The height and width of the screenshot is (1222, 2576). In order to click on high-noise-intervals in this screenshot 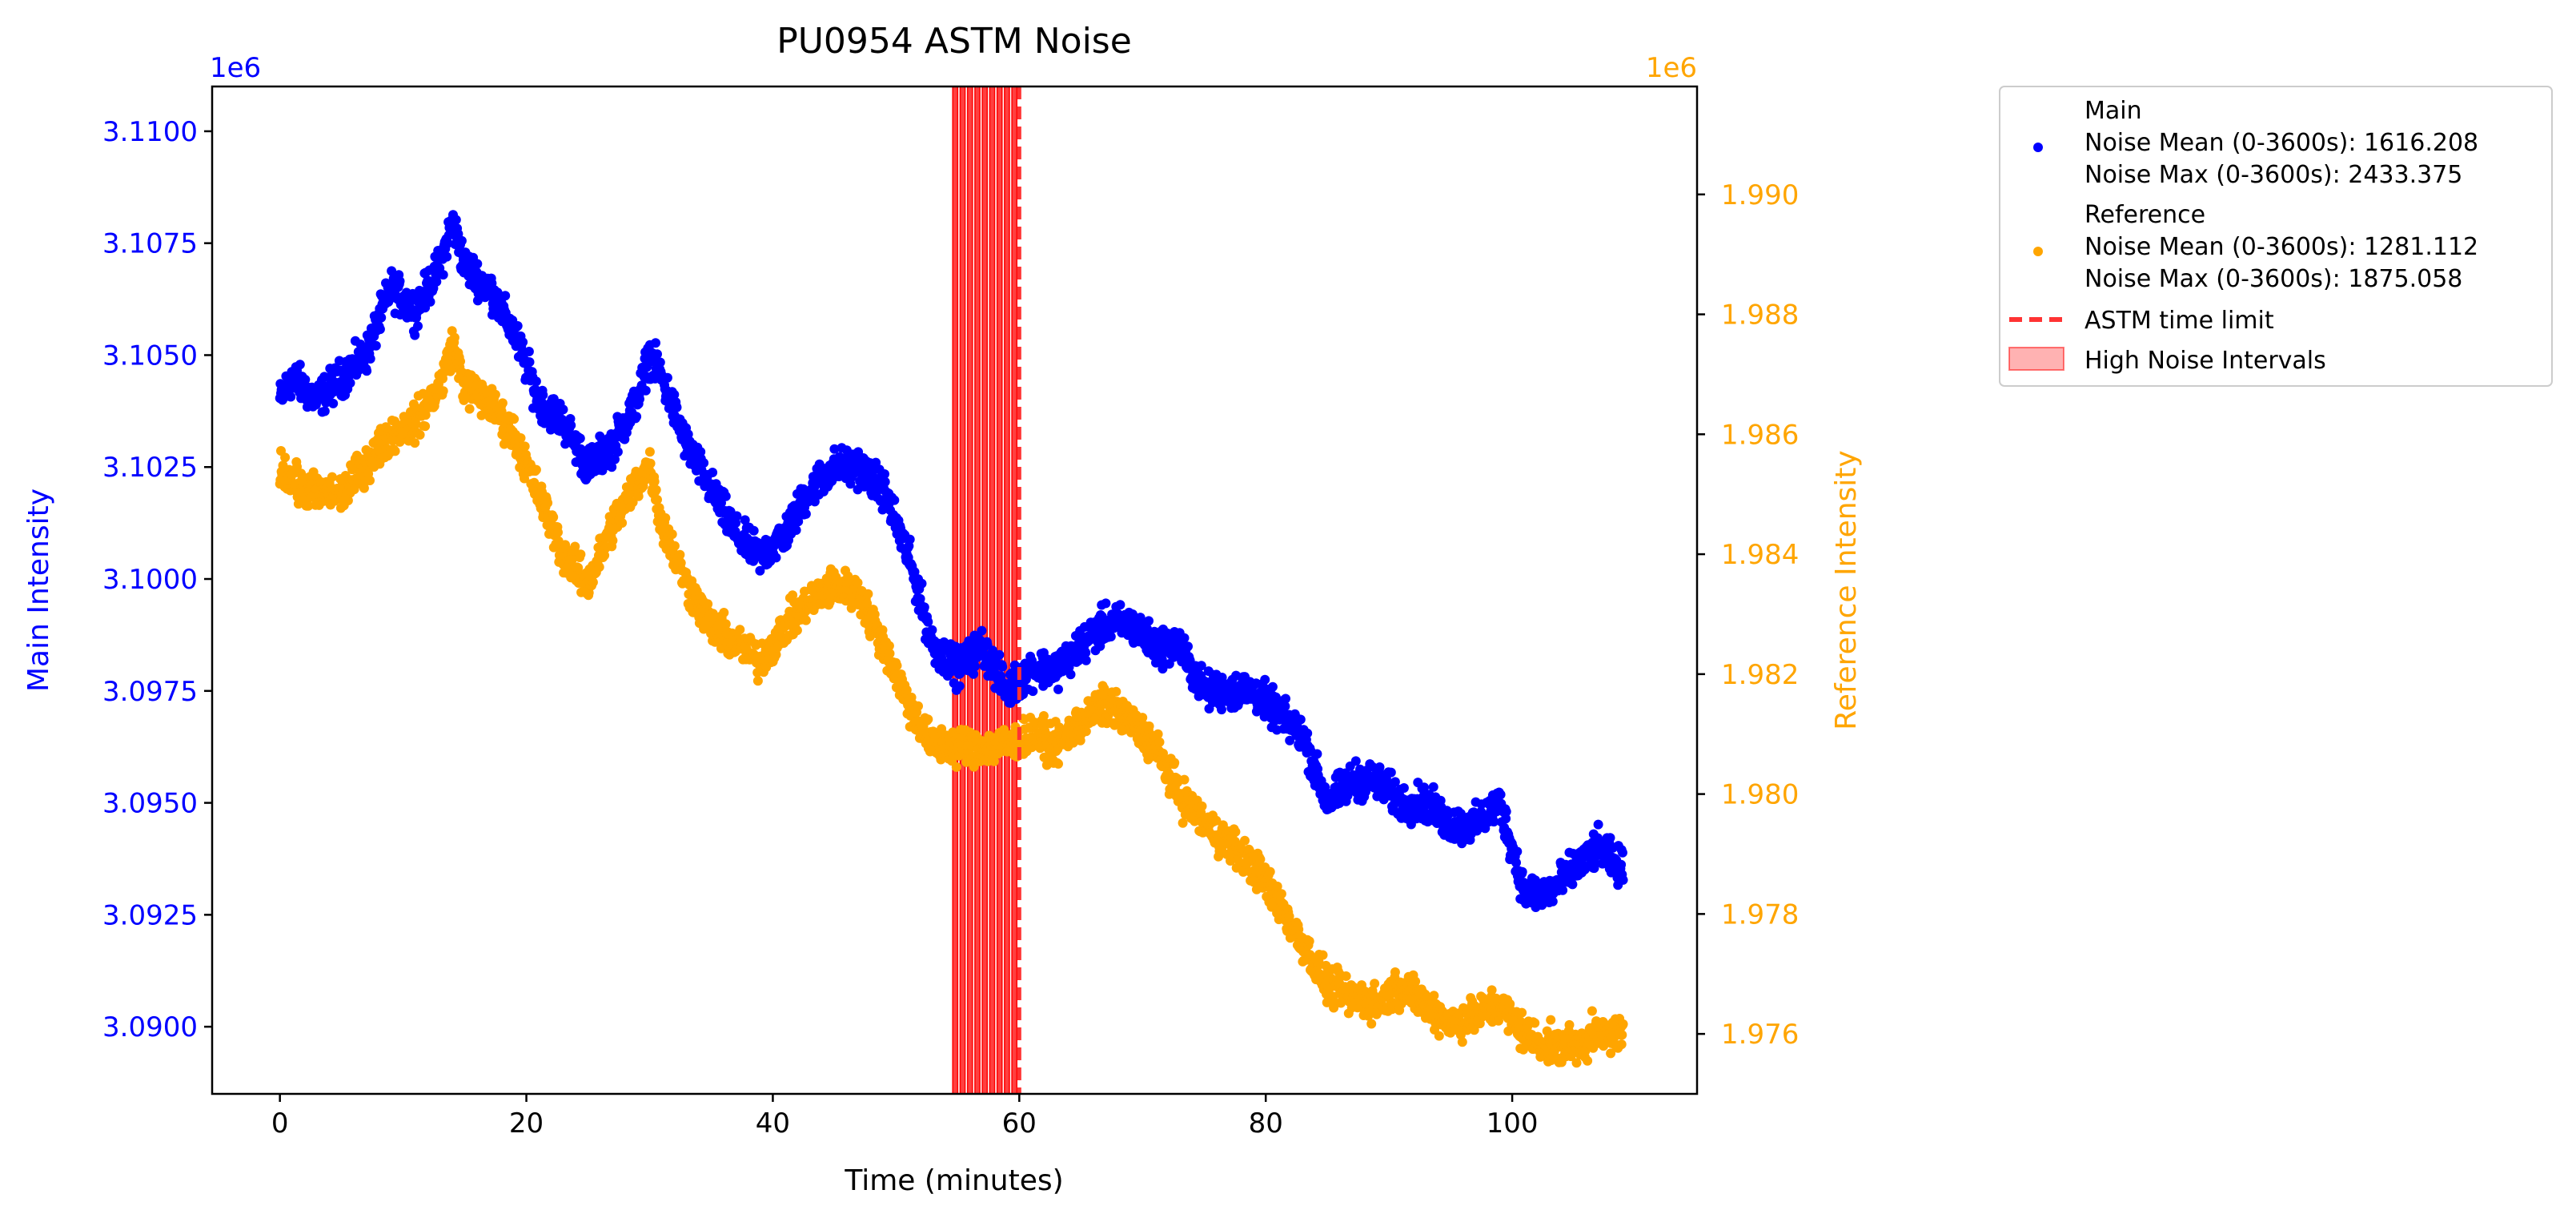, I will do `click(985, 590)`.